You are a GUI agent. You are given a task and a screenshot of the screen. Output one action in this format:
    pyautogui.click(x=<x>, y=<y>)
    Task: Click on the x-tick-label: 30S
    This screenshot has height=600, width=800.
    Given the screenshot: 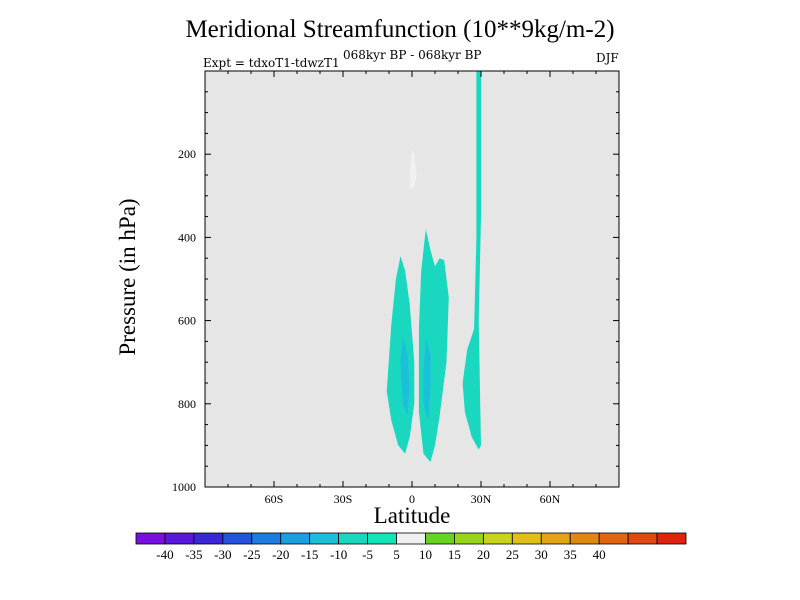 What is the action you would take?
    pyautogui.click(x=343, y=499)
    